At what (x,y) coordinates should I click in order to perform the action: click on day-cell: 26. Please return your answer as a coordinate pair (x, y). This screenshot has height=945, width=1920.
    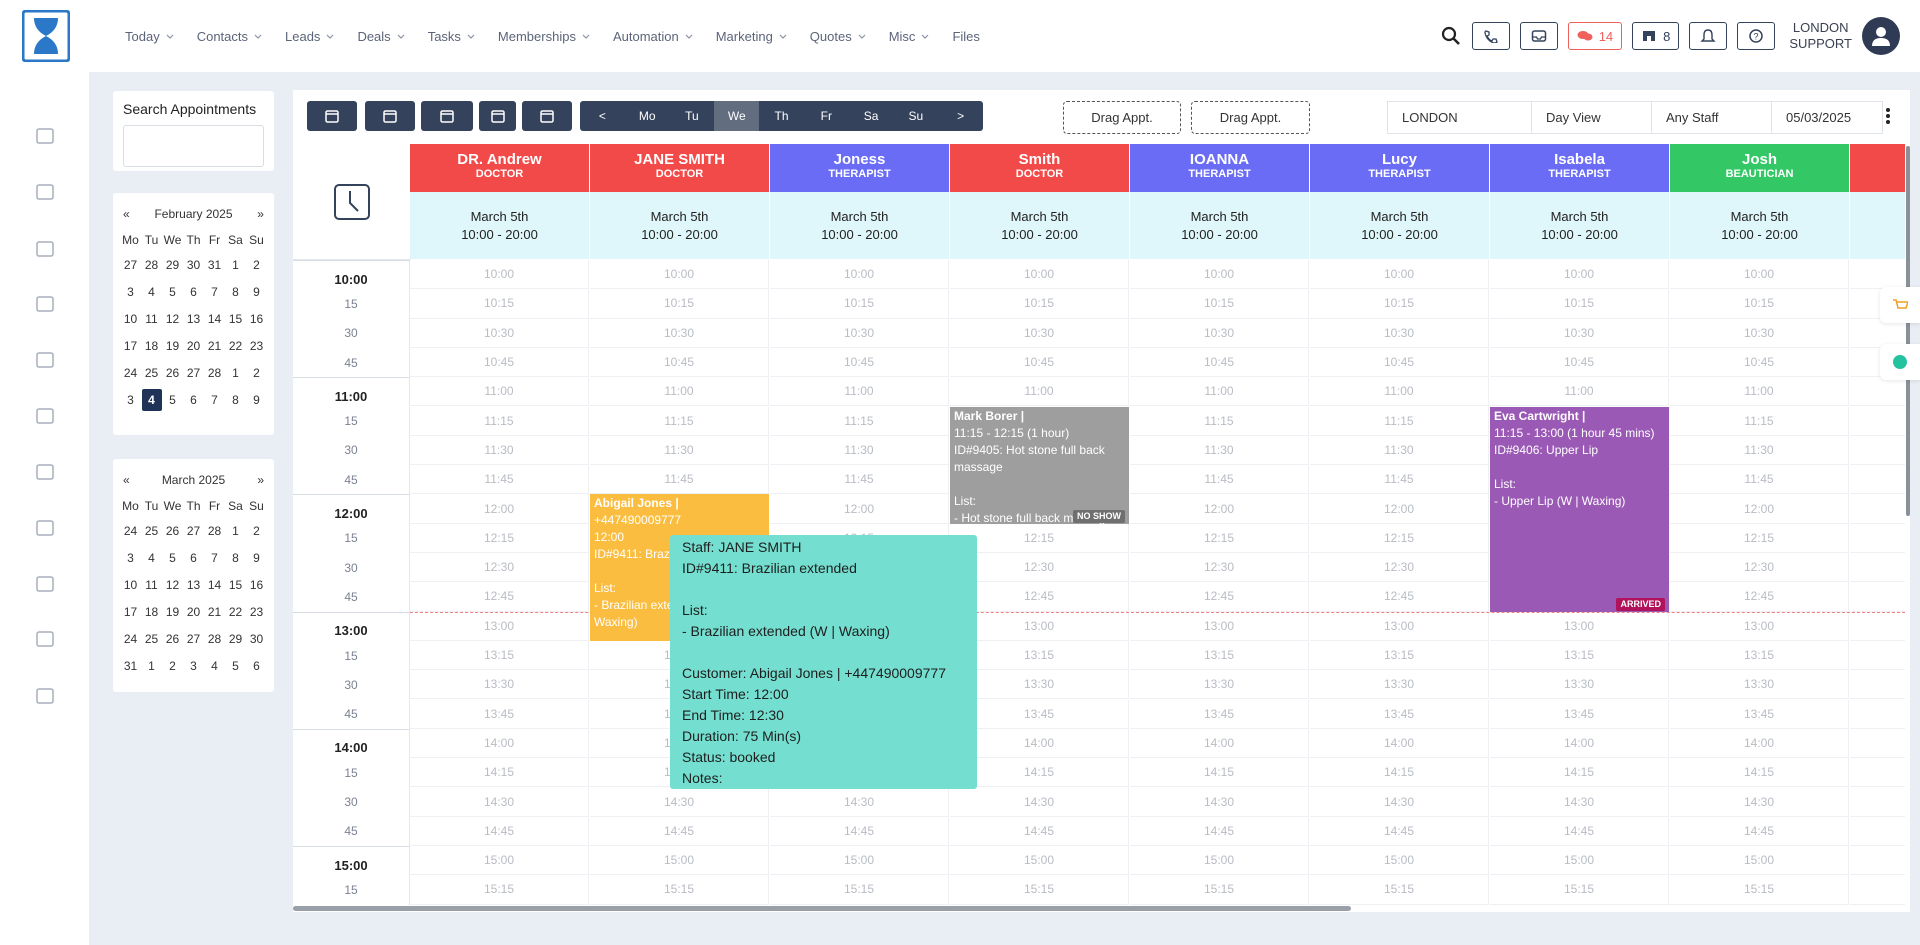
    Looking at the image, I should click on (172, 530).